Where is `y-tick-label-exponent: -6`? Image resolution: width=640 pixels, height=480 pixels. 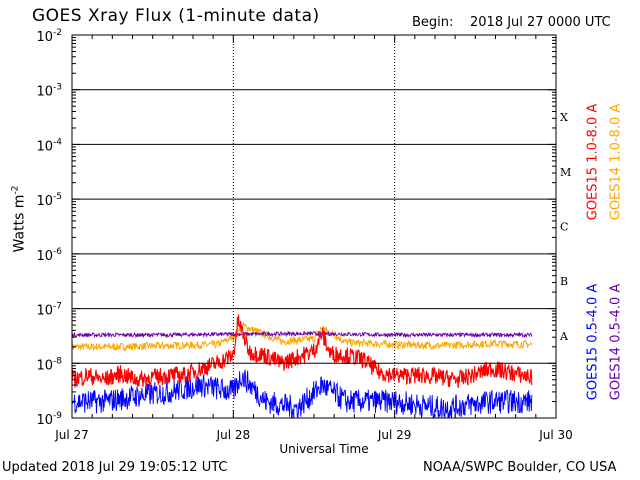
y-tick-label-exponent: -6 is located at coordinates (57, 252).